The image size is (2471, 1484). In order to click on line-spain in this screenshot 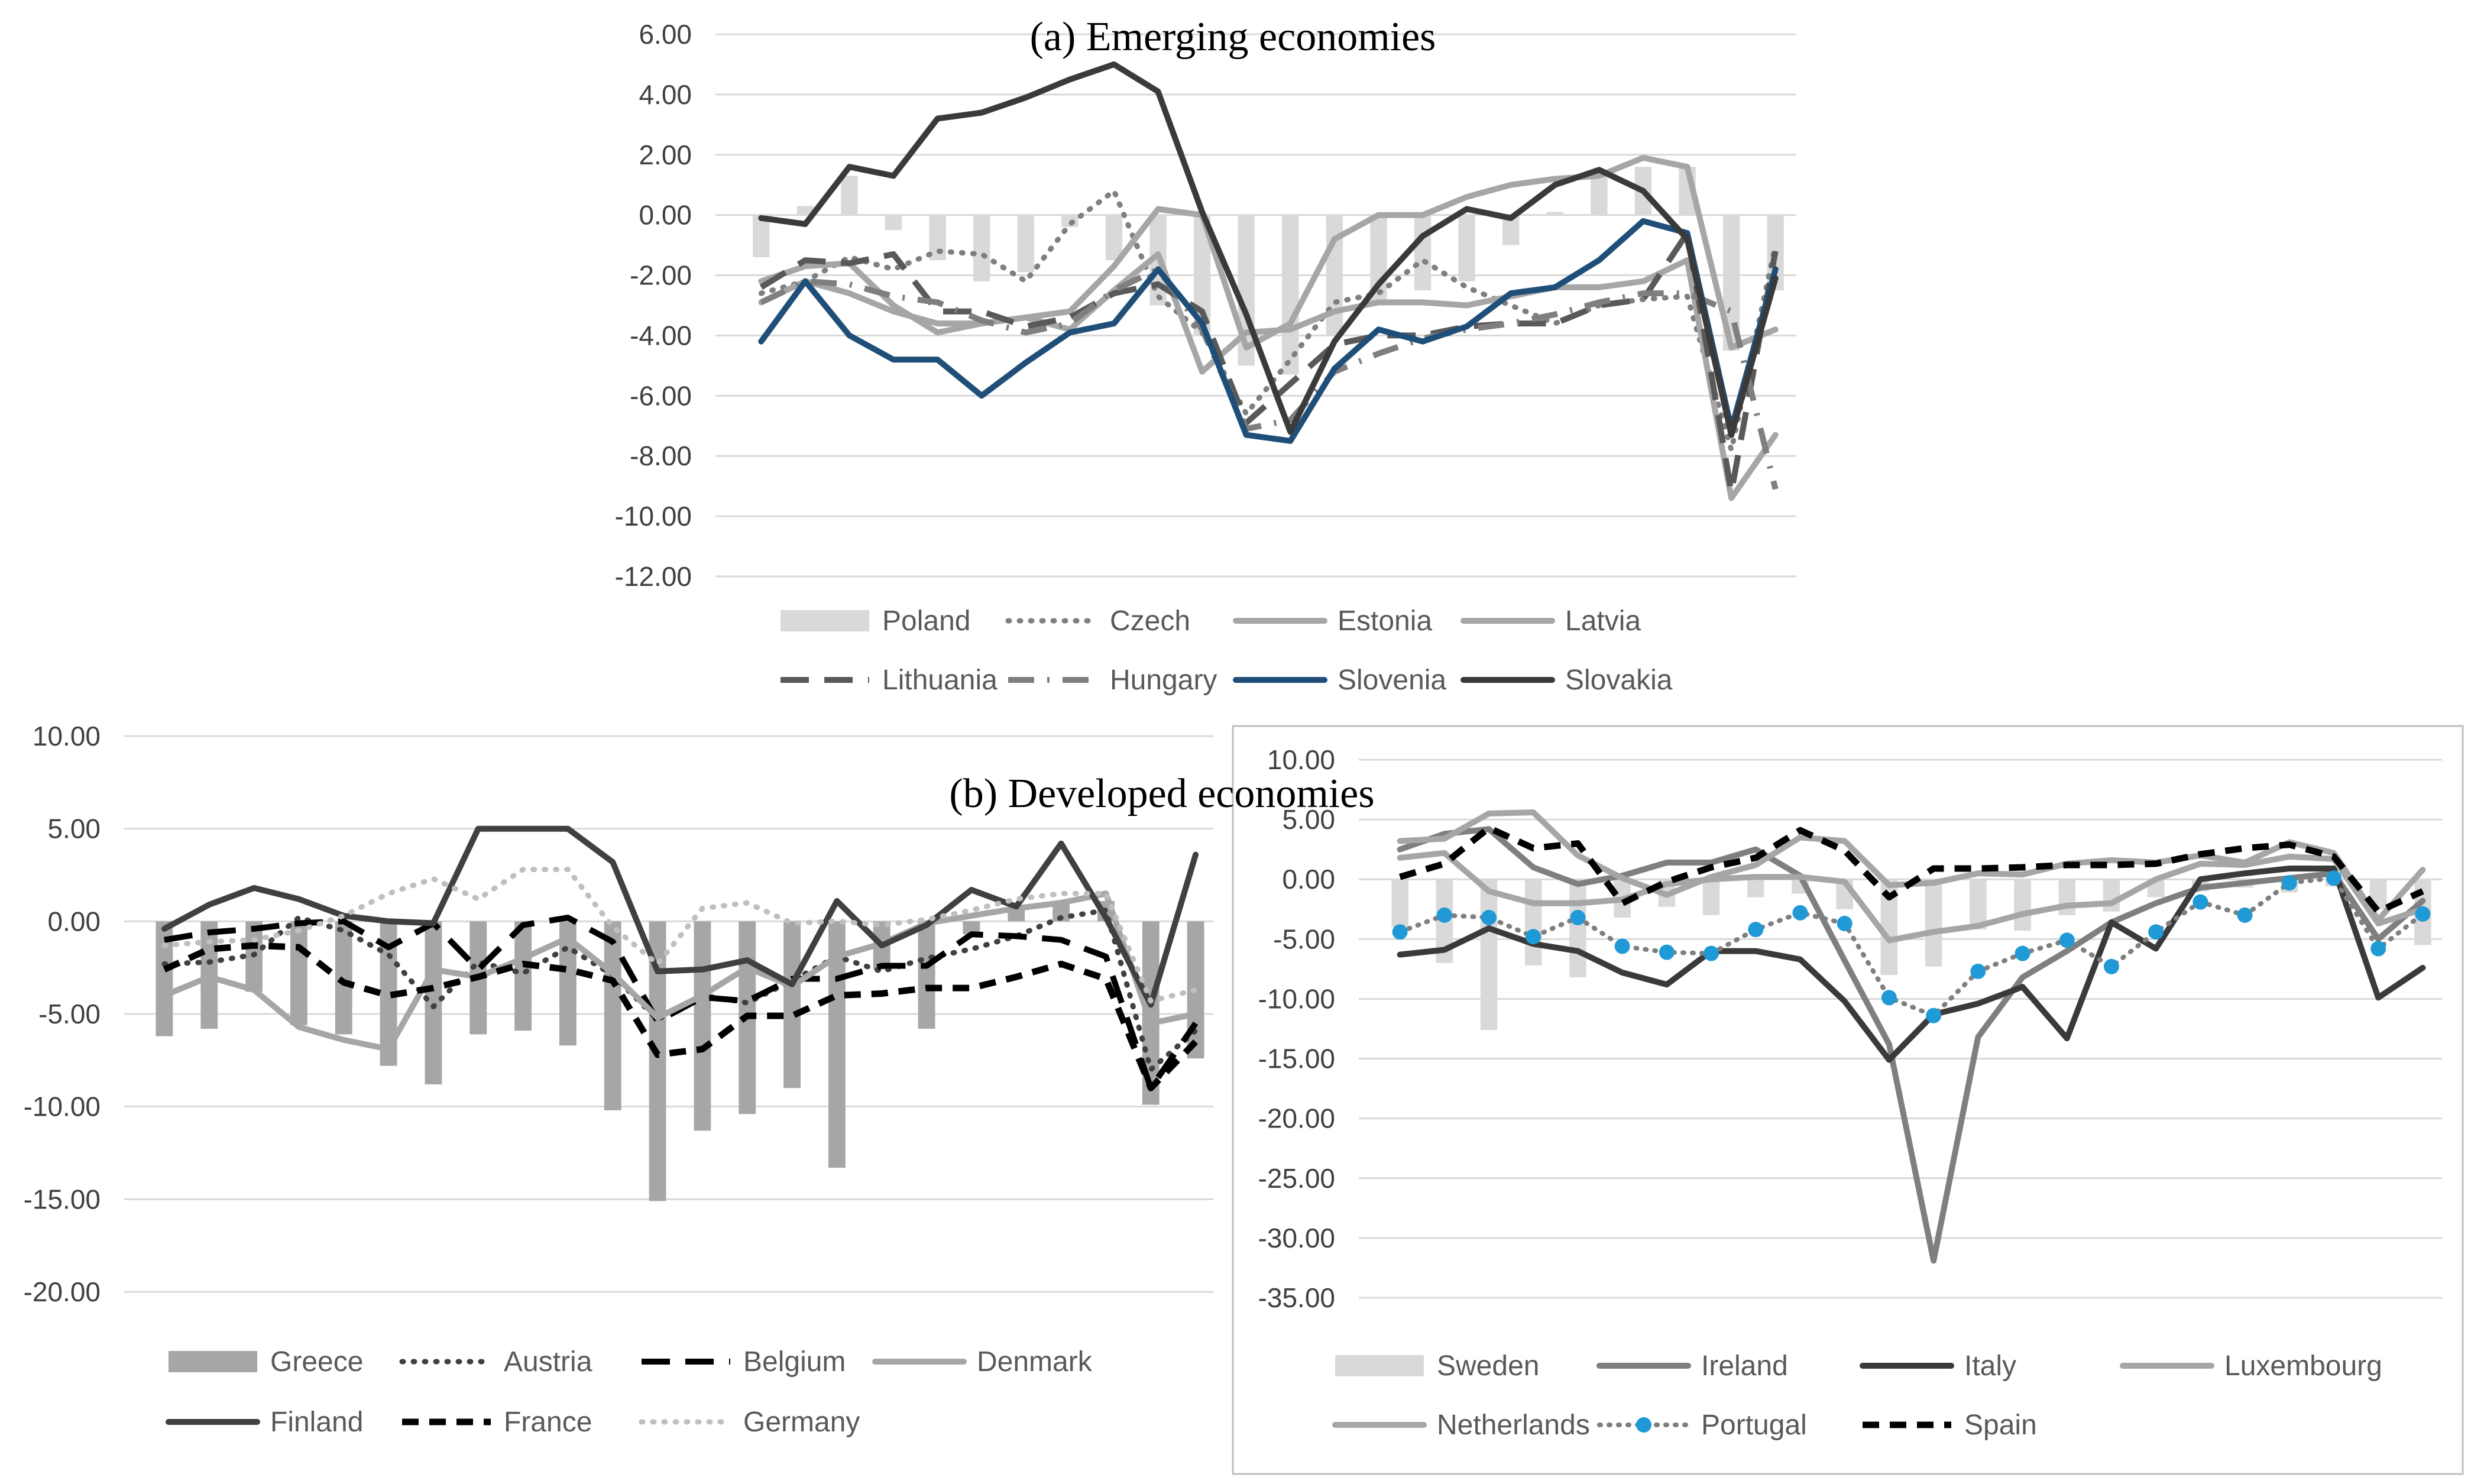, I will do `click(1911, 869)`.